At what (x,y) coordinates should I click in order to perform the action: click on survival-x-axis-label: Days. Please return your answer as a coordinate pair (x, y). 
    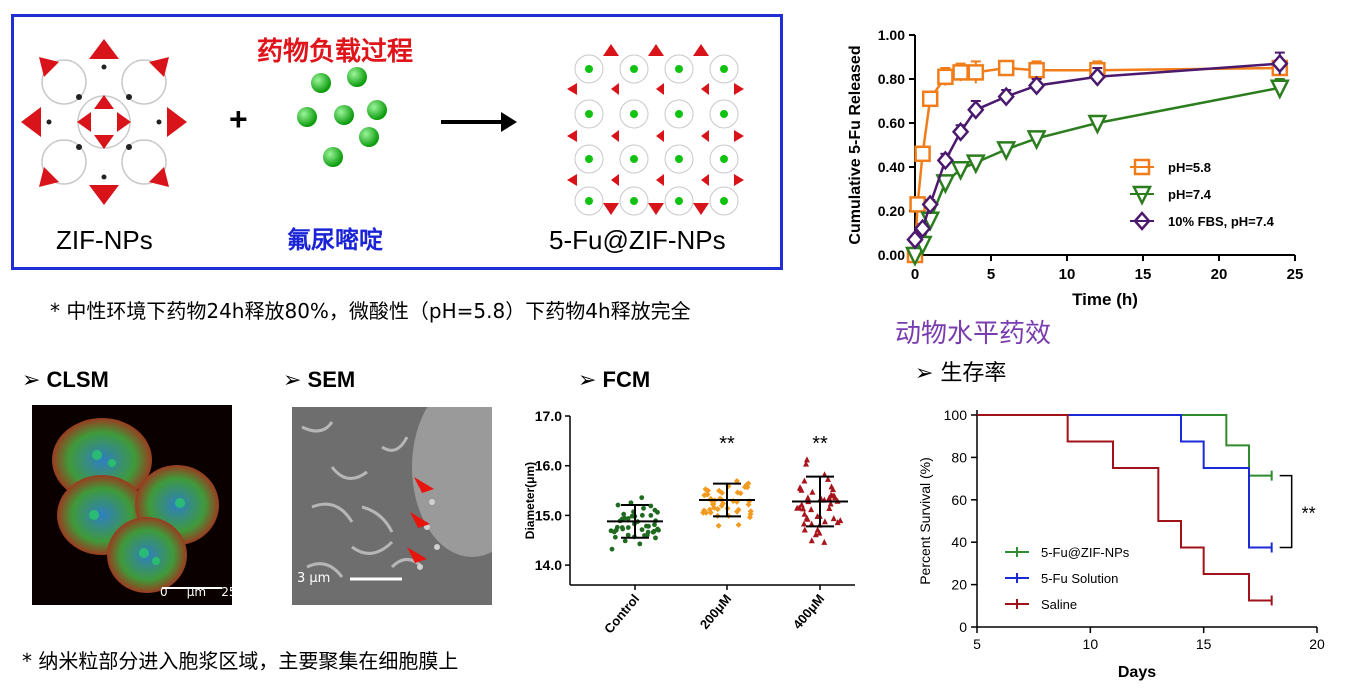
    Looking at the image, I should click on (1137, 672).